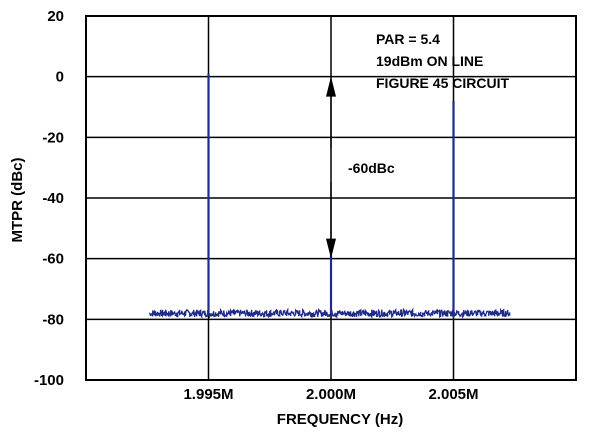  I want to click on x-tick-label-1: 2.000M, so click(331, 394).